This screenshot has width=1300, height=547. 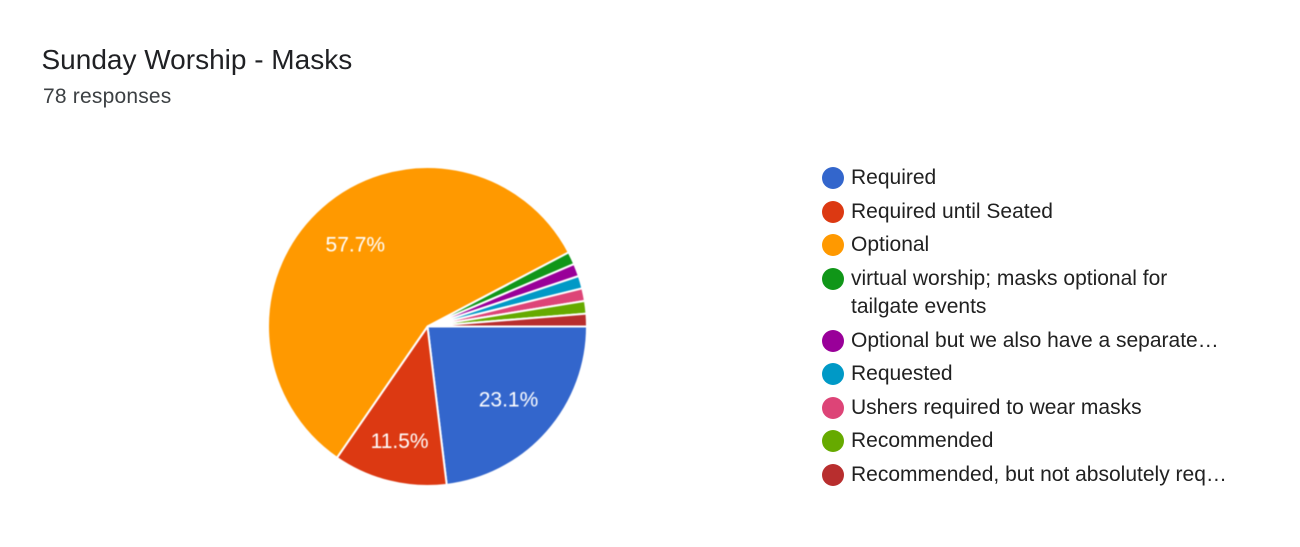 What do you see at coordinates (400, 441) in the screenshot?
I see `svg-text: 11.5%` at bounding box center [400, 441].